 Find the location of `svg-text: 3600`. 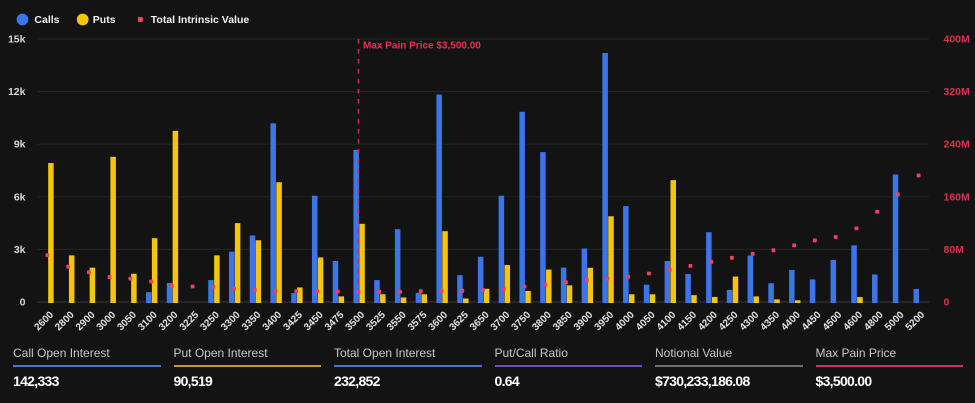

svg-text: 3600 is located at coordinates (439, 321).